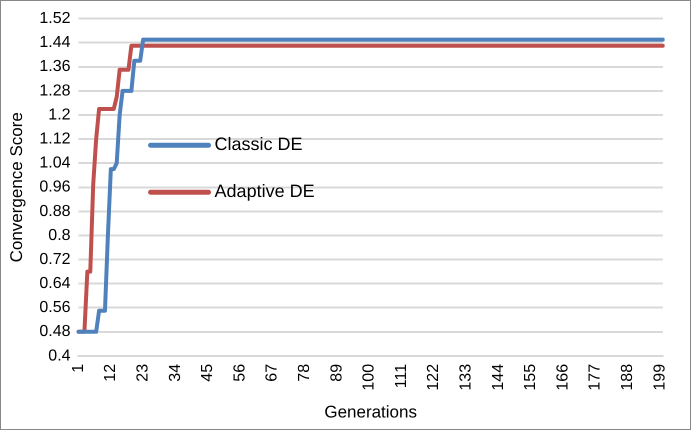 This screenshot has height=430, width=691. I want to click on y-tick-label: 0.4, so click(59, 355).